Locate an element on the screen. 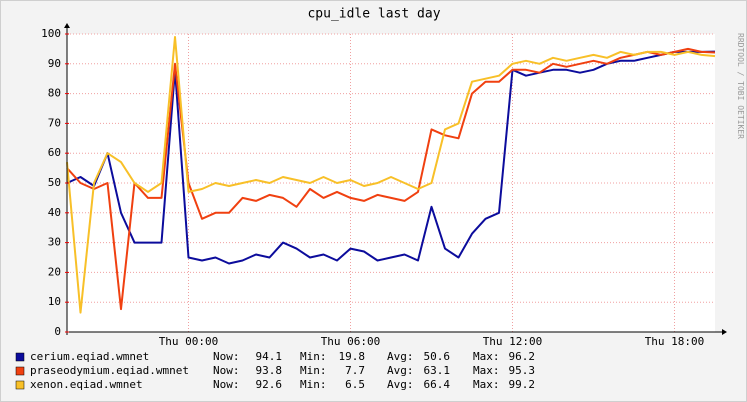  y-tick-label: 70 is located at coordinates (54, 122).